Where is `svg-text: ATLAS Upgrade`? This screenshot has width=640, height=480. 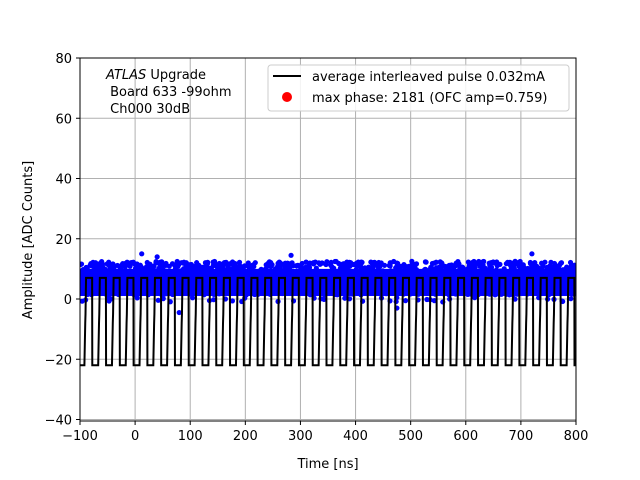 svg-text: ATLAS Upgrade is located at coordinates (155, 75).